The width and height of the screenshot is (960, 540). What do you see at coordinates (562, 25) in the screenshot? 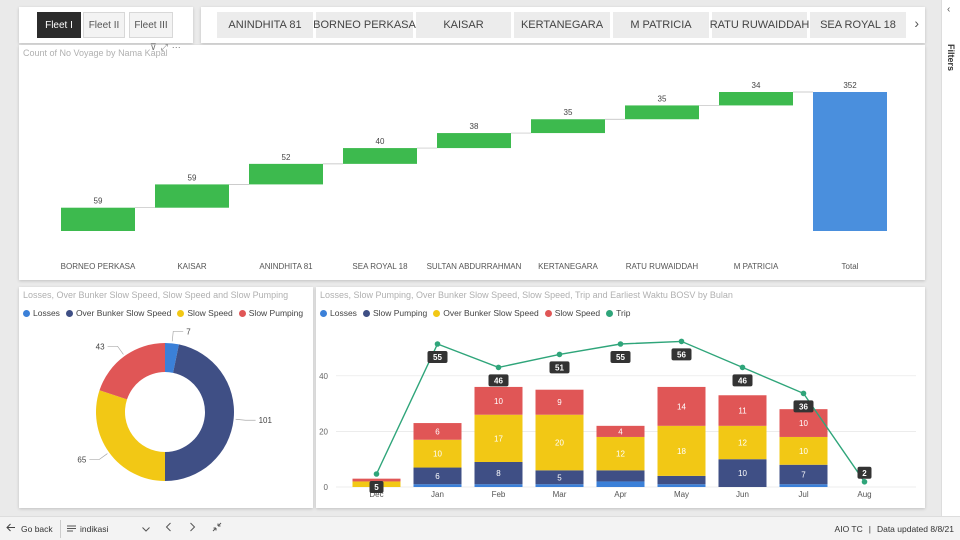
I see `ship-button-kertanegara: KERTANEGARA` at bounding box center [562, 25].